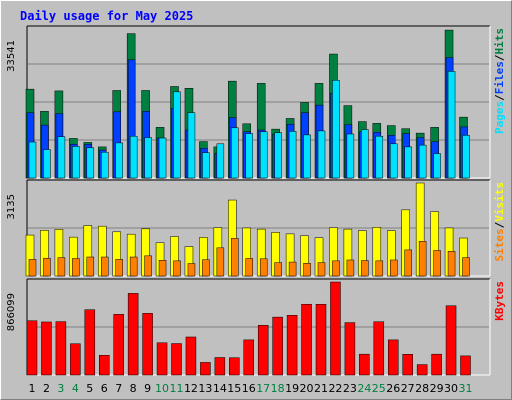 This screenshot has height=400, width=512. I want to click on x-tick-label-day-19: 19, so click(292, 388).